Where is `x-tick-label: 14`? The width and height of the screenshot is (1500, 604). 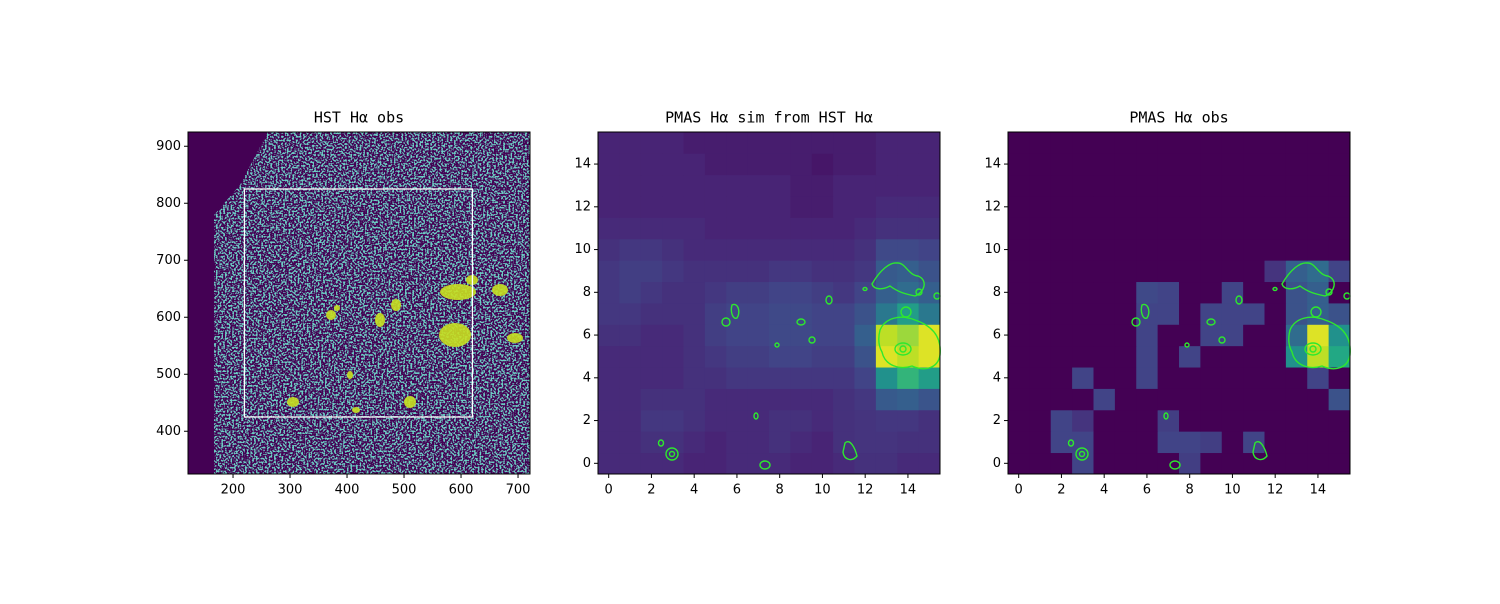 x-tick-label: 14 is located at coordinates (908, 490).